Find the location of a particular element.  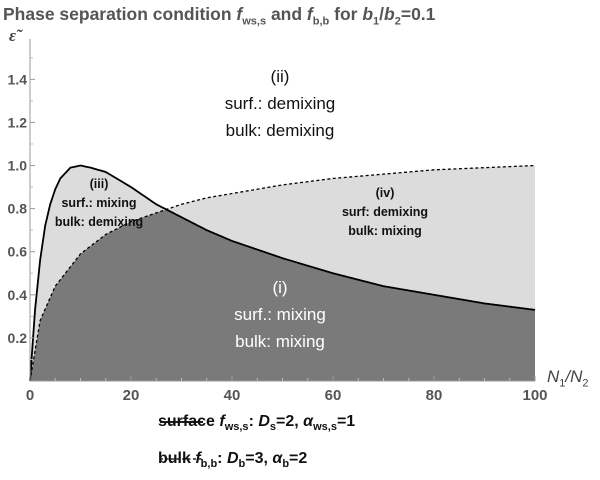

legend-surface-colon: : is located at coordinates (253, 421).